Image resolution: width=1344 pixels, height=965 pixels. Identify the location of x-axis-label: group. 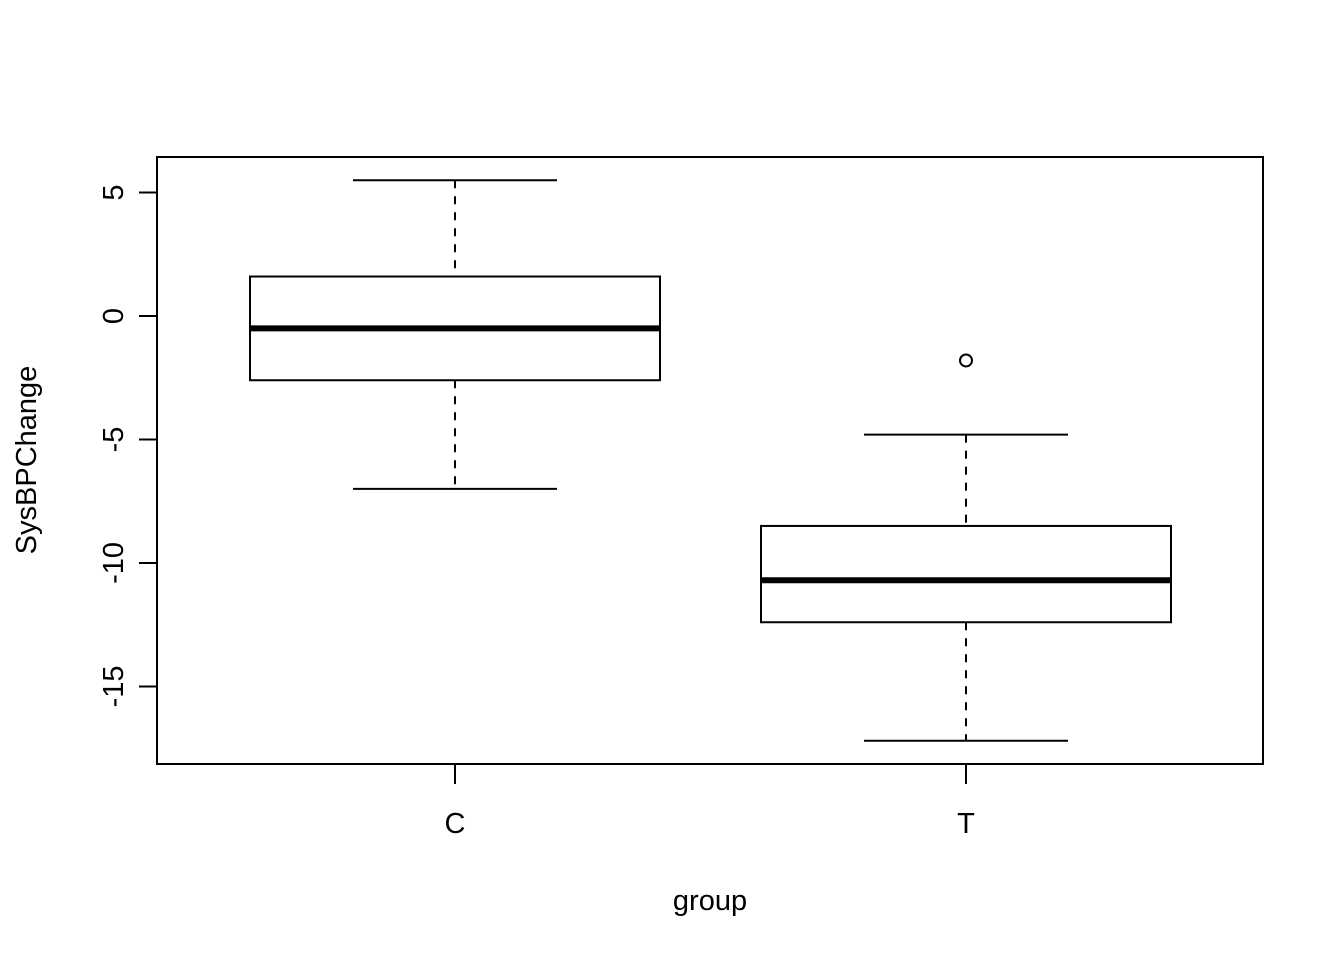
(710, 901).